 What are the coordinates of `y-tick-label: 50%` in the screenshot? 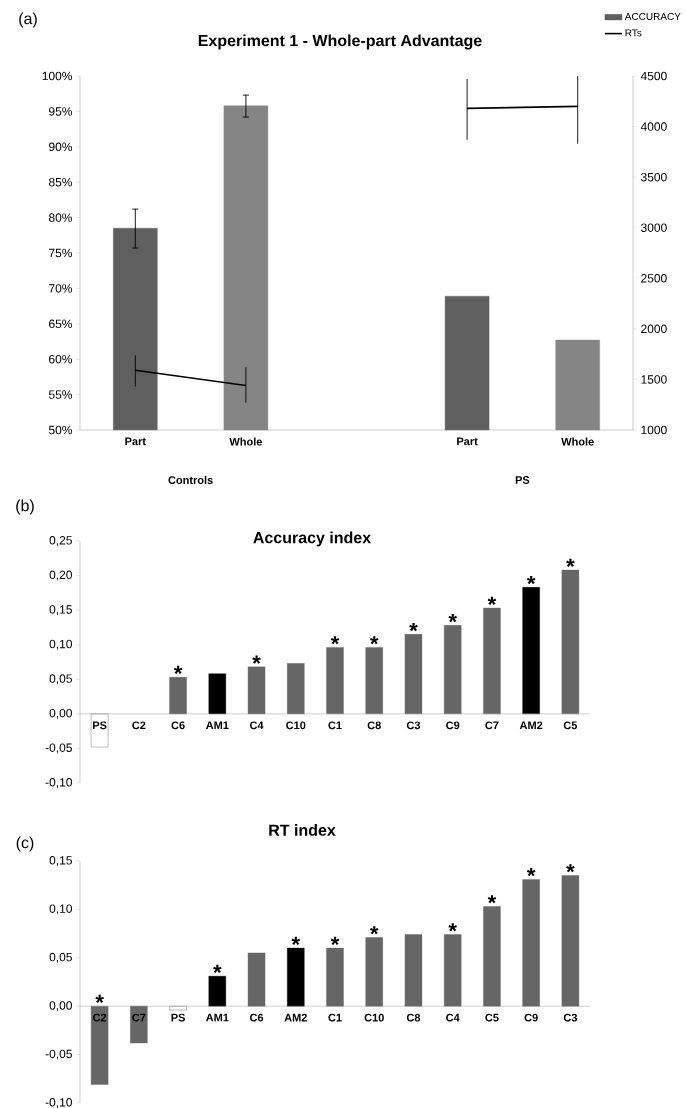 It's located at (60, 430).